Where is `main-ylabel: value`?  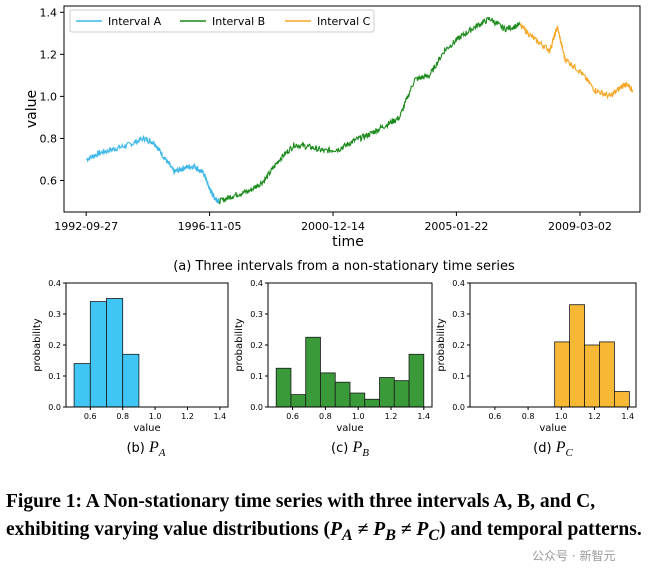 main-ylabel: value is located at coordinates (32, 109).